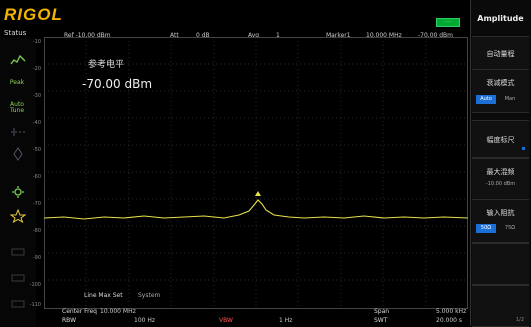 The width and height of the screenshot is (531, 327). Describe the element at coordinates (500, 221) in the screenshot. I see `input-imp-button: 输入阻抗 50Ω 75Ω` at that location.